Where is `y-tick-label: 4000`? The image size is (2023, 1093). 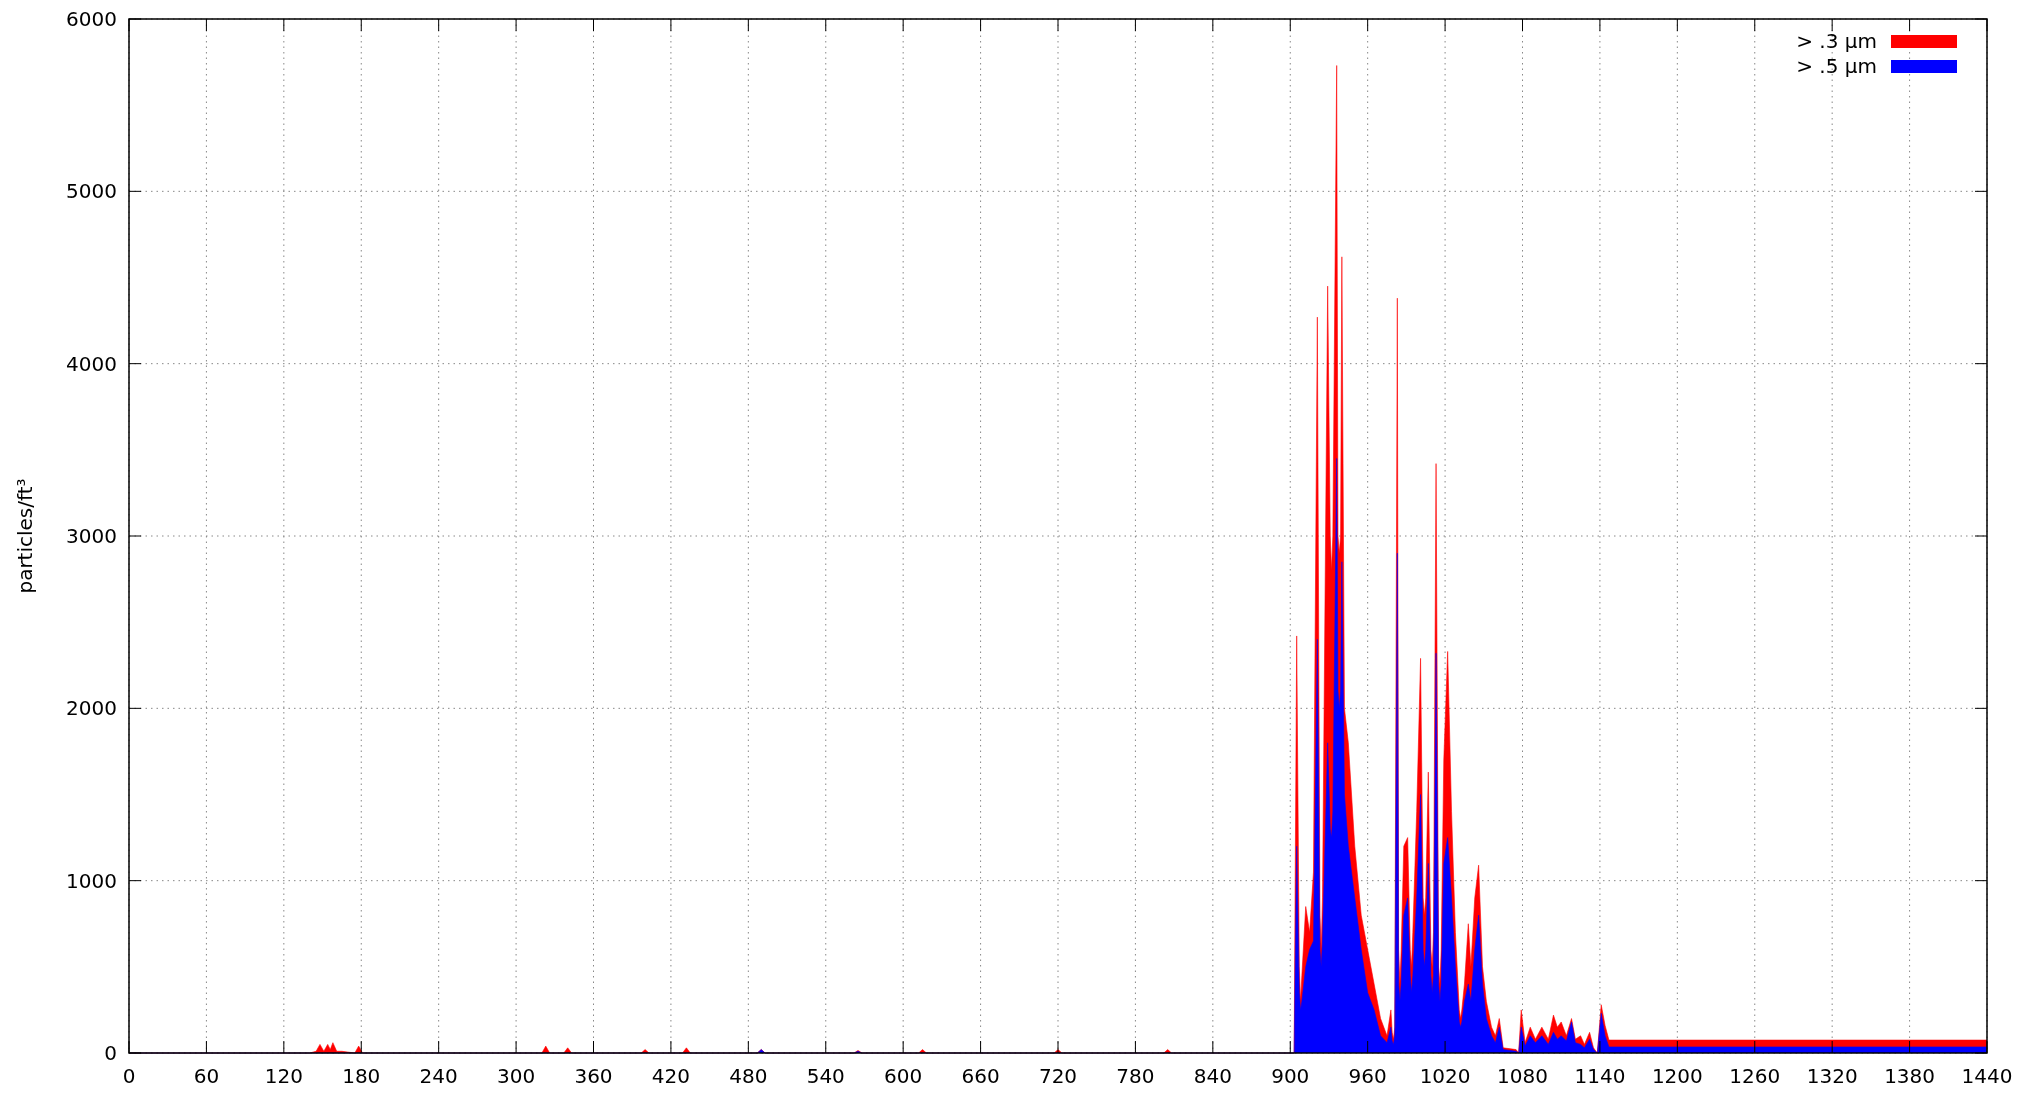
y-tick-label: 4000 is located at coordinates (91, 363).